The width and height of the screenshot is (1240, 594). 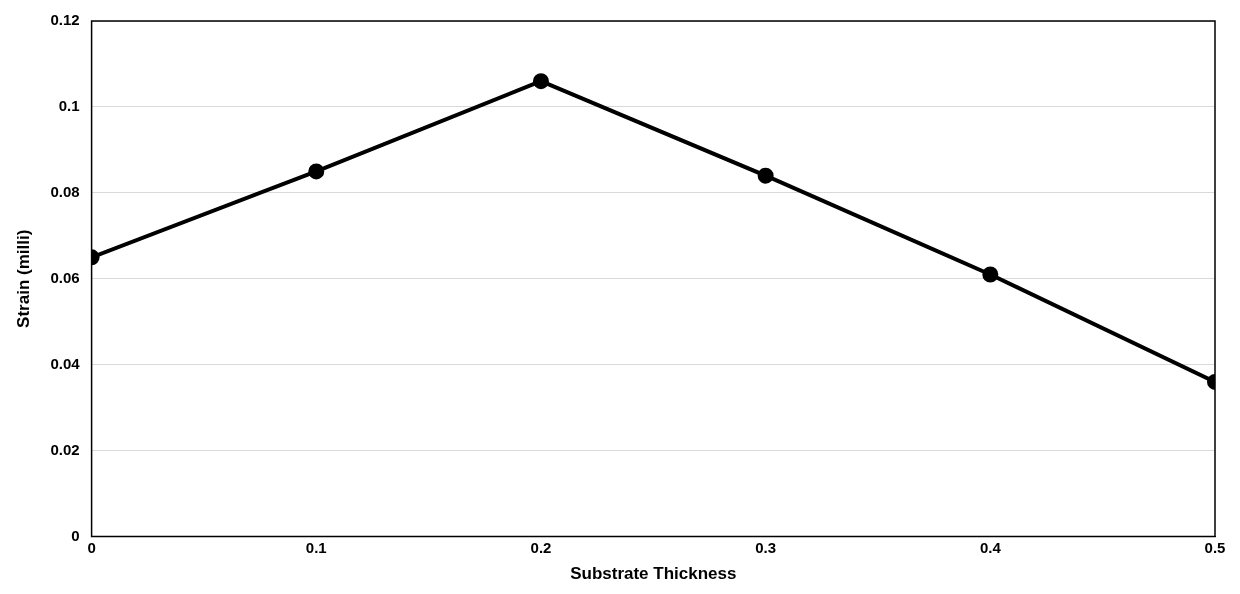 I want to click on y-tick-label: 0, so click(x=75, y=535).